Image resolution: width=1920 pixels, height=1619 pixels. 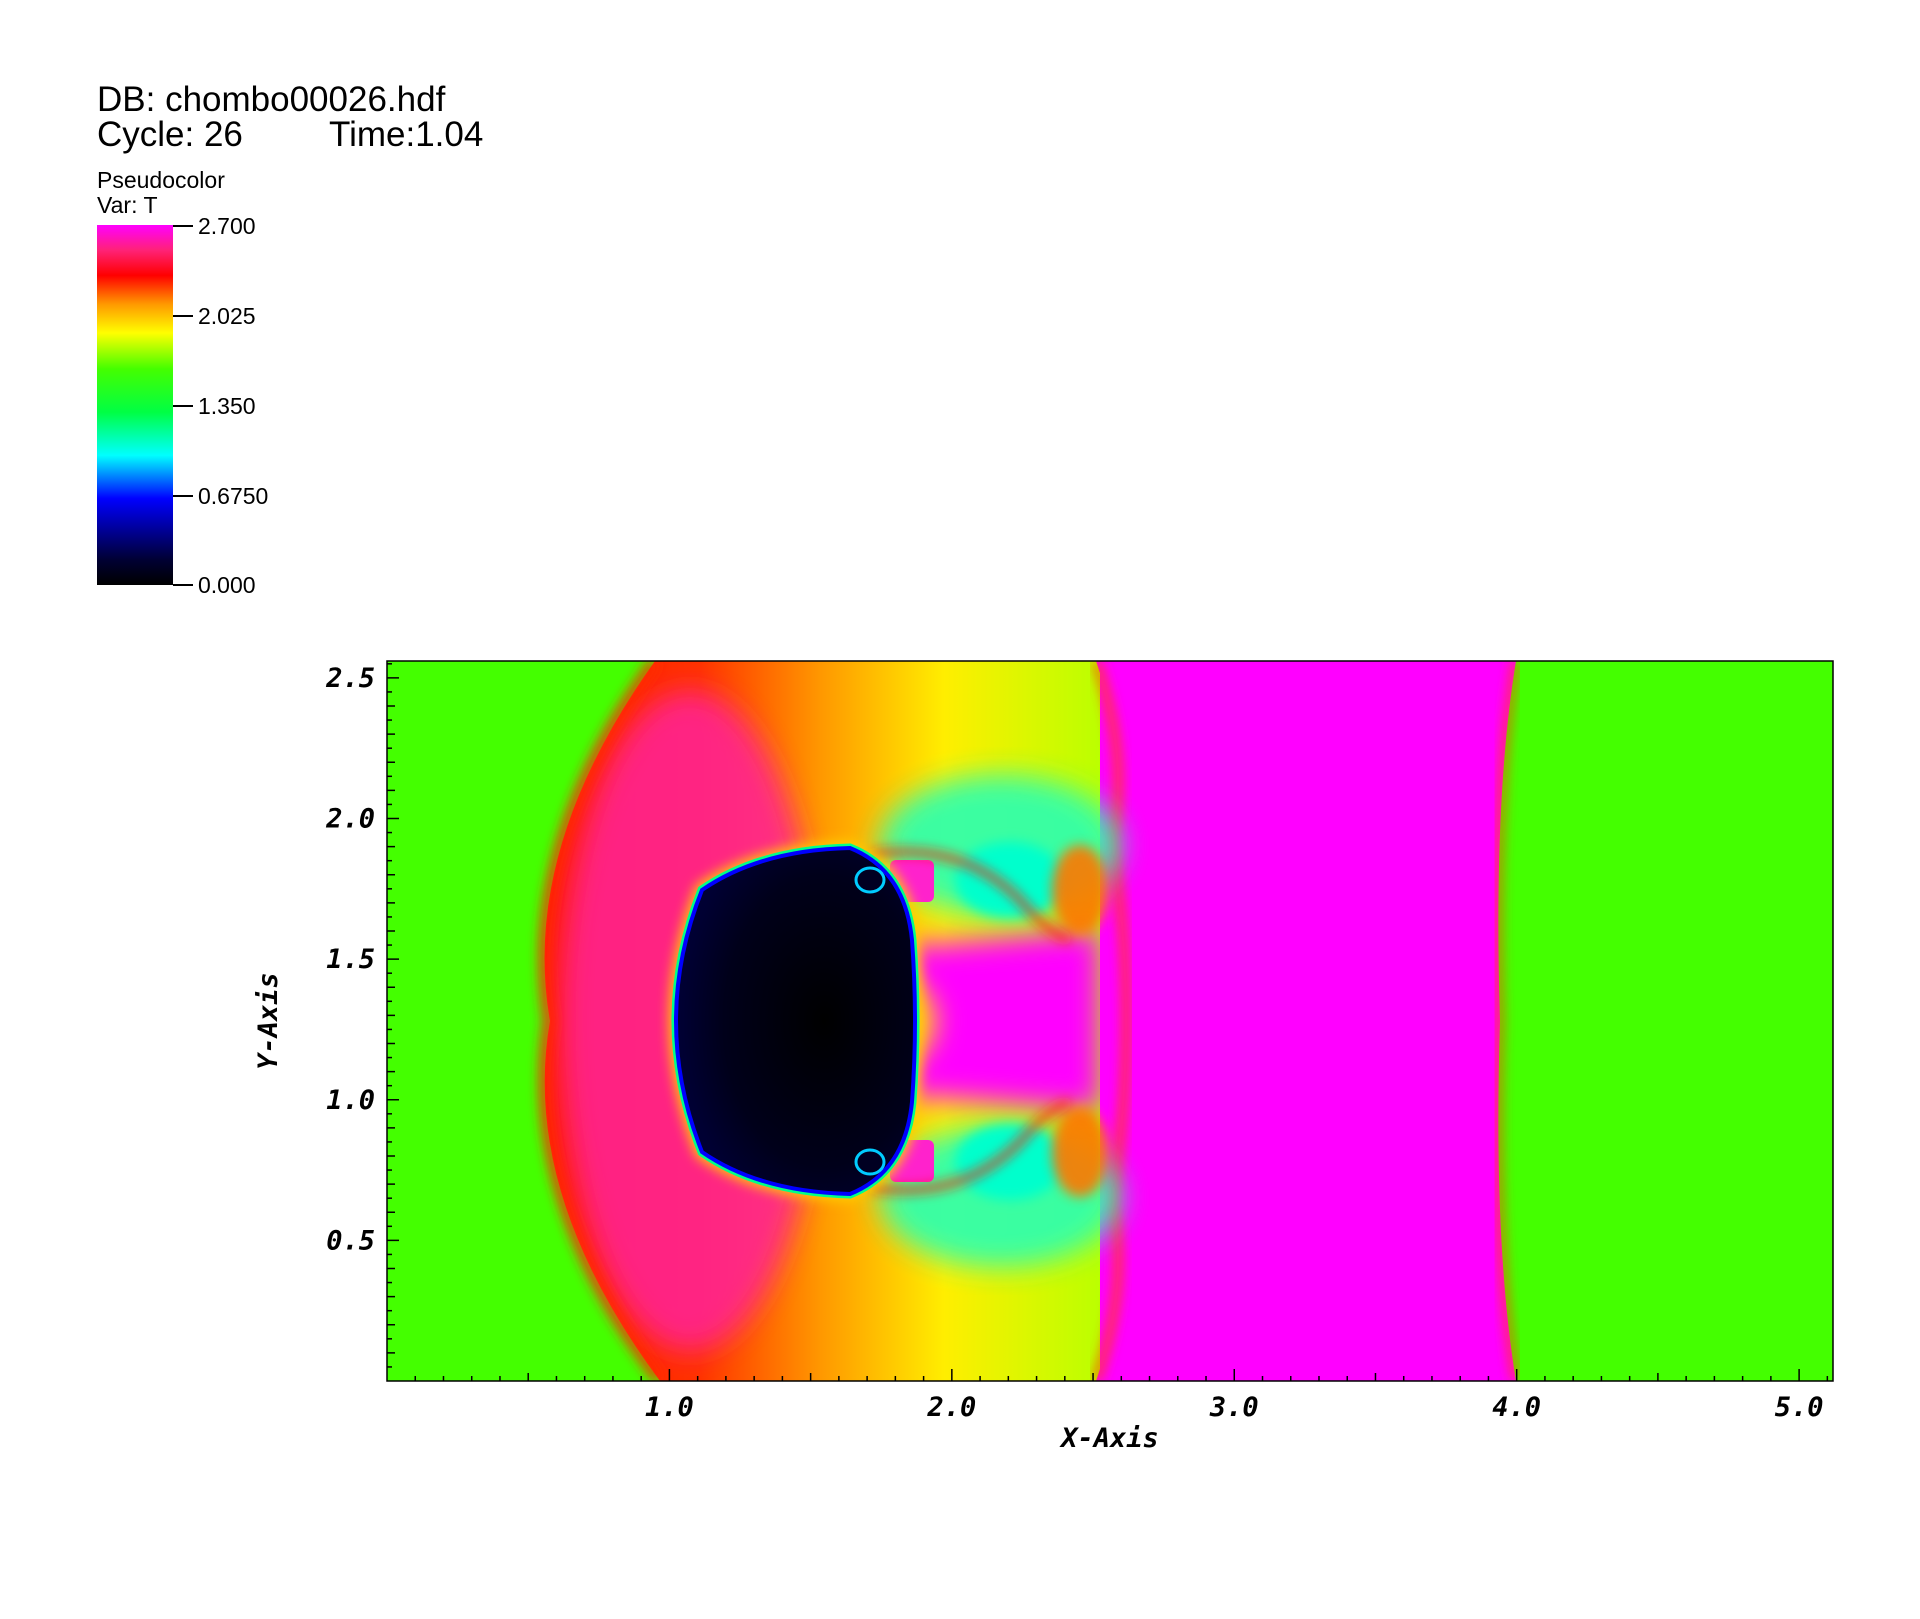 I want to click on time-label: Time:1.04, so click(x=406, y=134).